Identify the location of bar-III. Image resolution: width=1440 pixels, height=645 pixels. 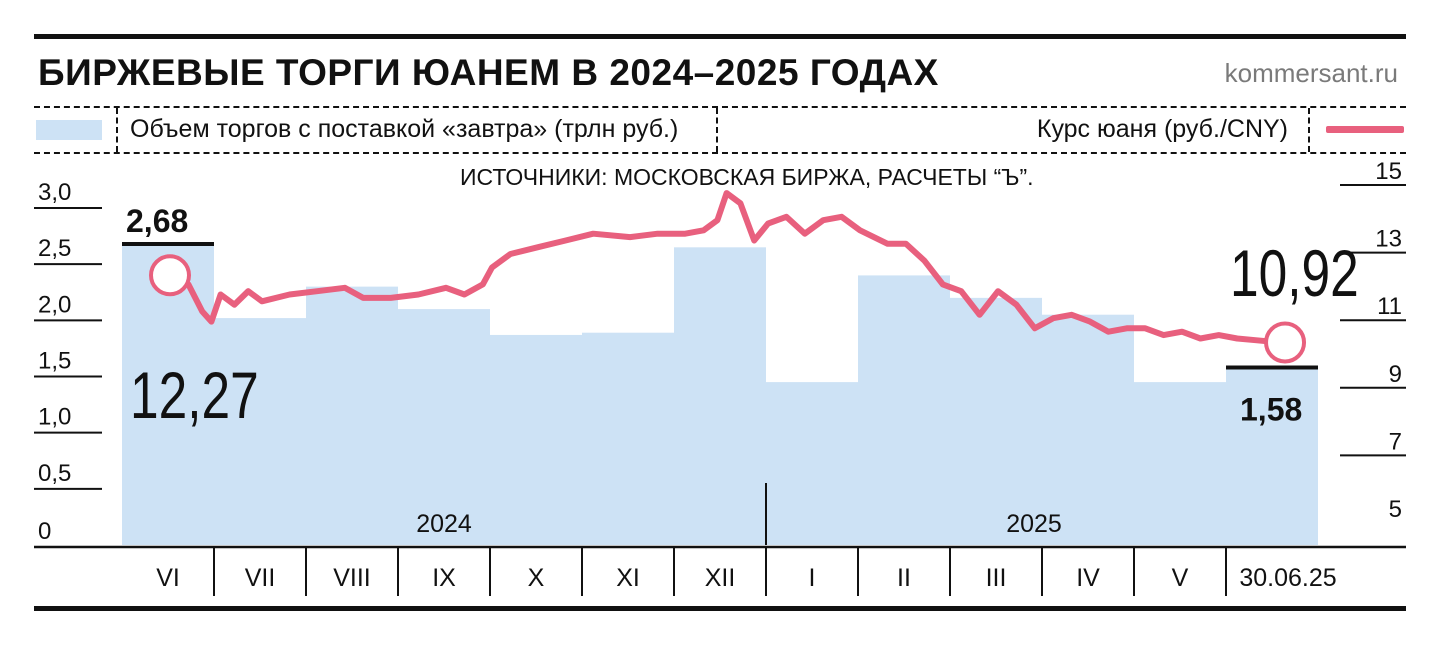
(996, 421).